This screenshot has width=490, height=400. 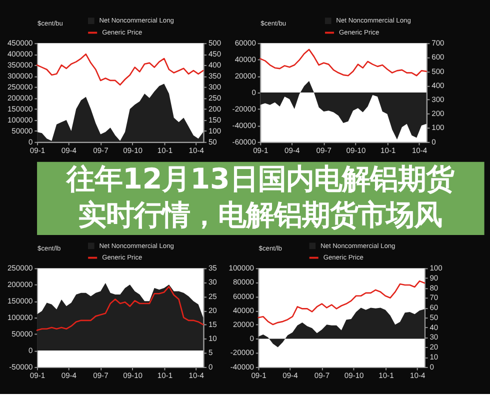 I want to click on y2-tick-label: 250, so click(x=215, y=97).